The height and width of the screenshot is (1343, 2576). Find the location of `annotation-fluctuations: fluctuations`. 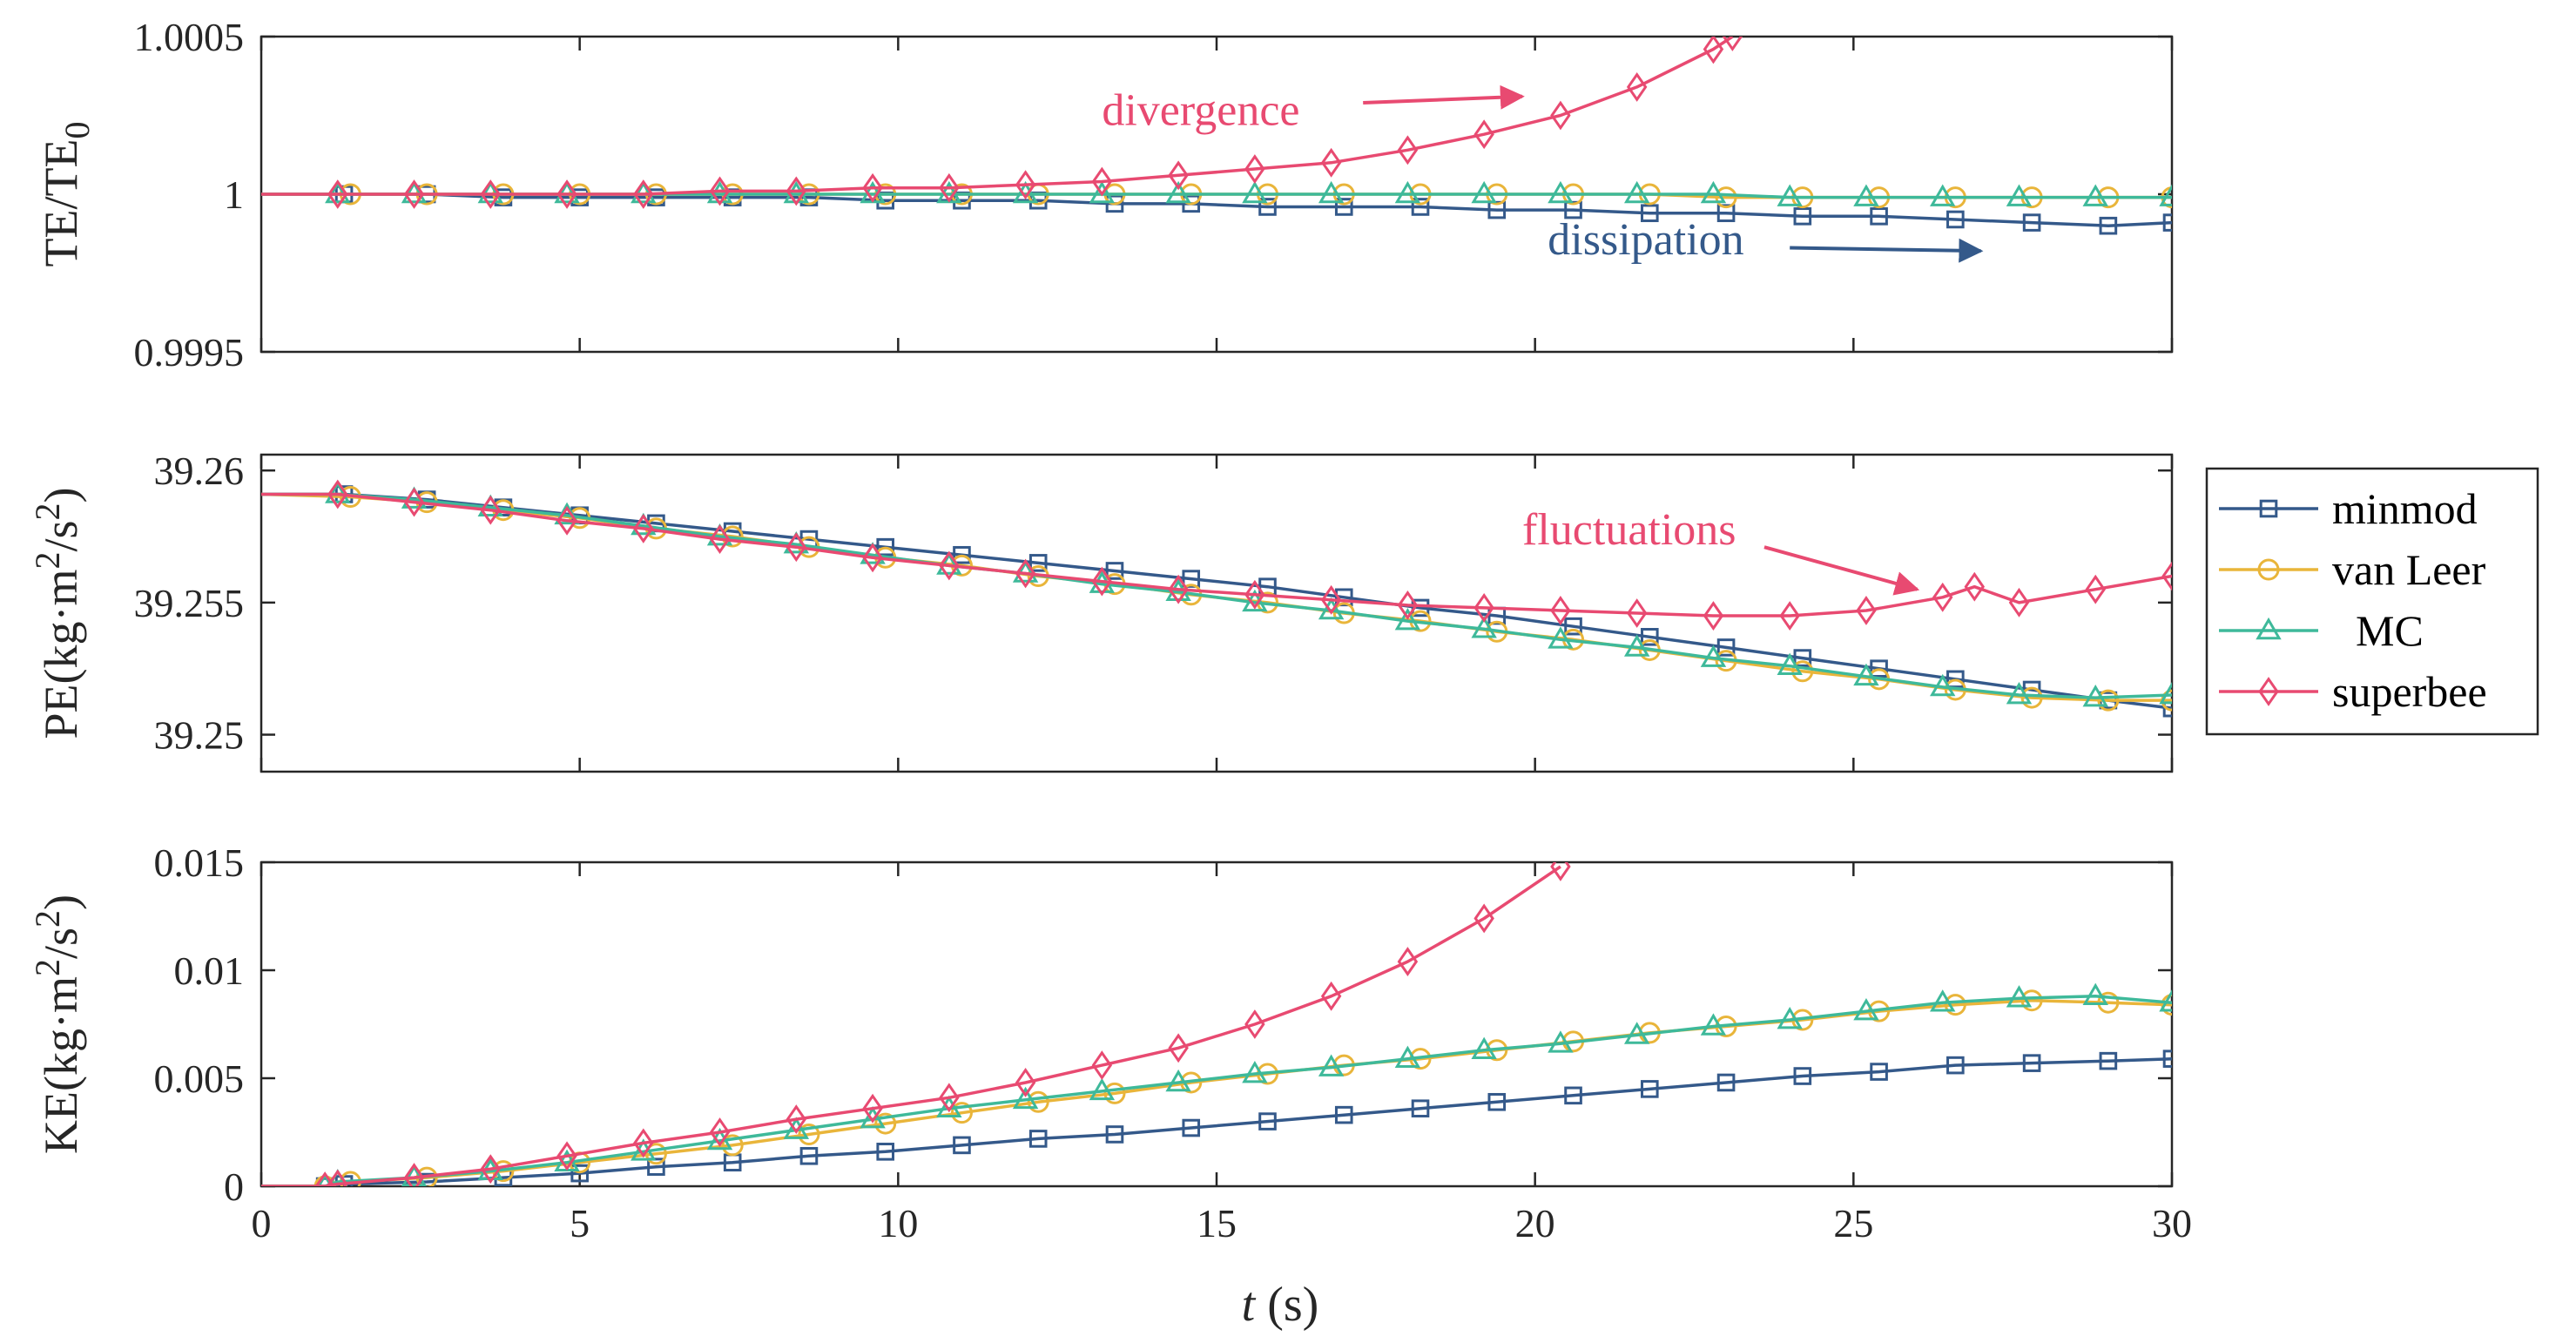

annotation-fluctuations: fluctuations is located at coordinates (1629, 530).